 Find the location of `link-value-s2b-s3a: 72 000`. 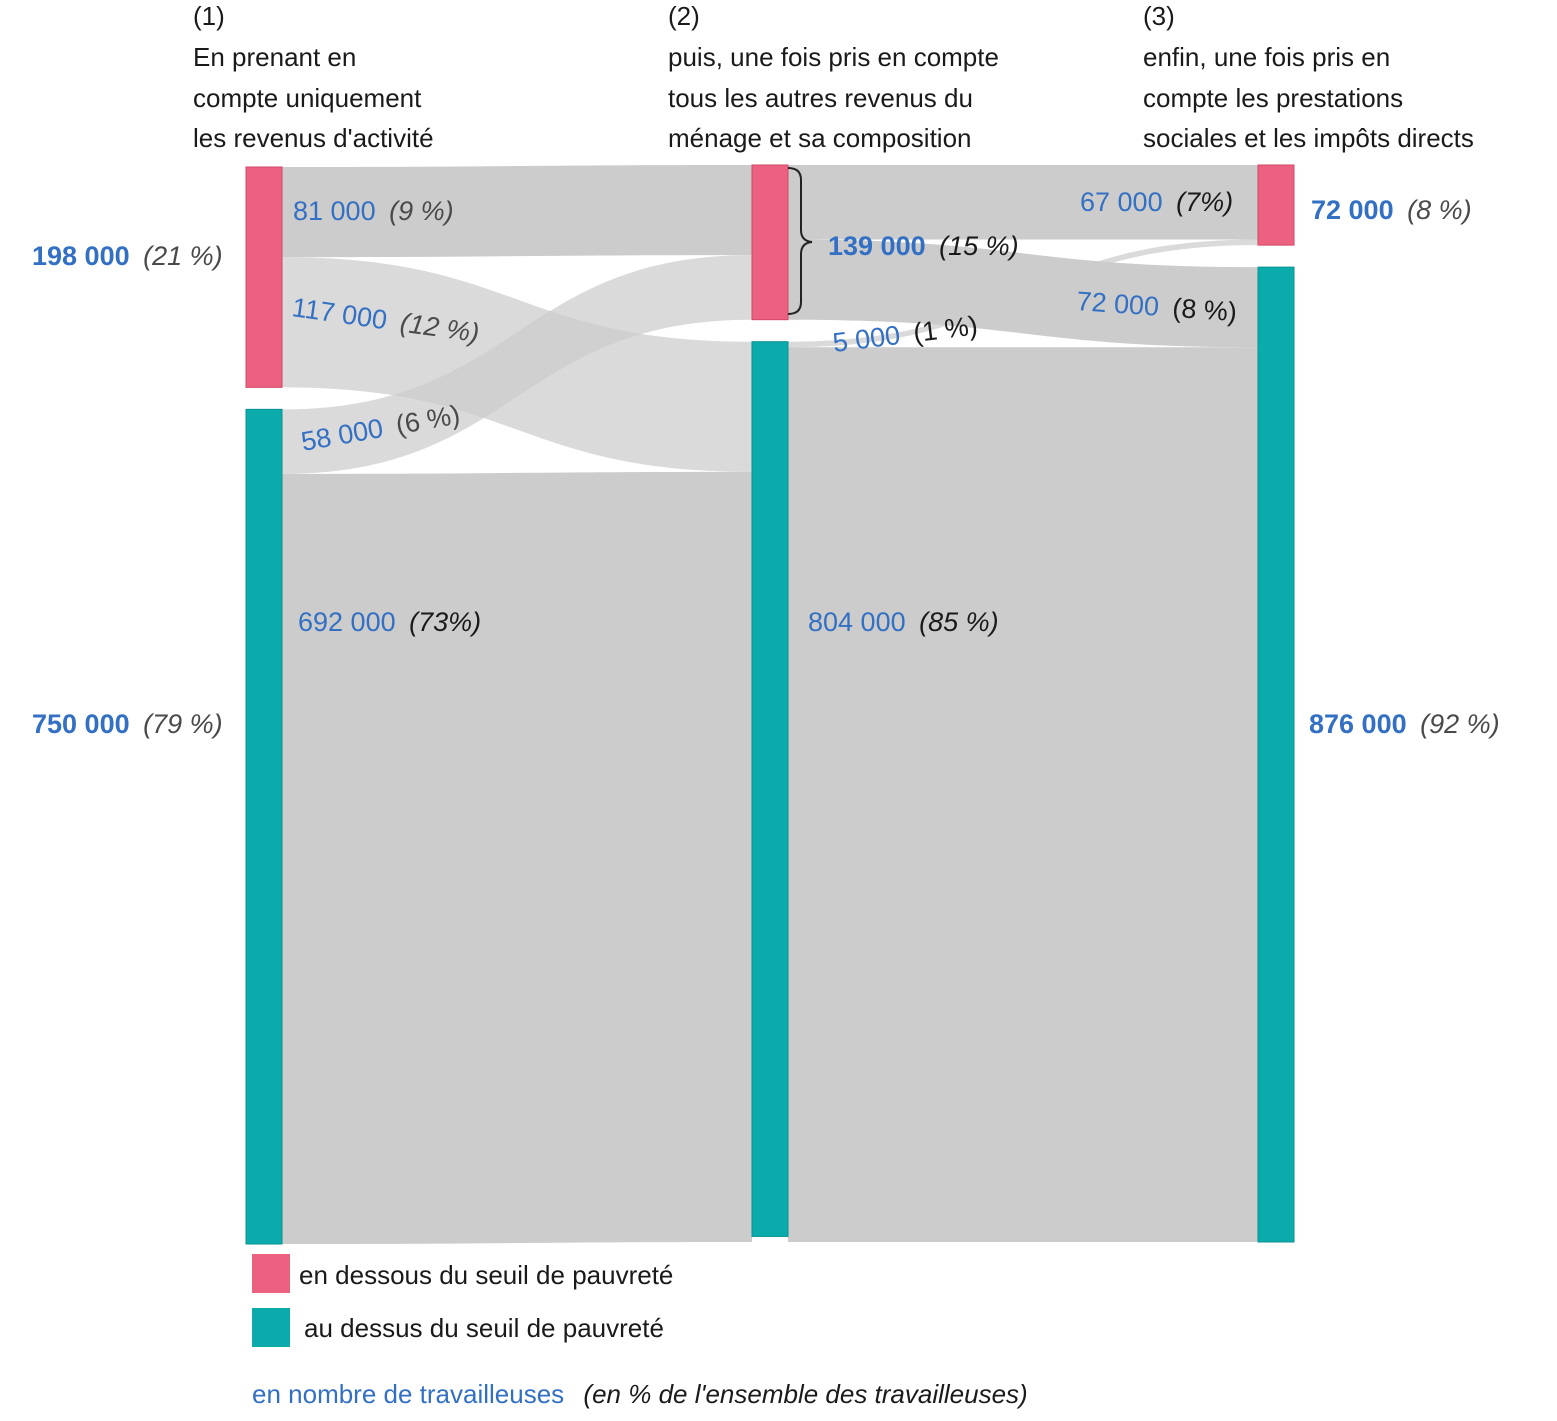

link-value-s2b-s3a: 72 000 is located at coordinates (1118, 304).